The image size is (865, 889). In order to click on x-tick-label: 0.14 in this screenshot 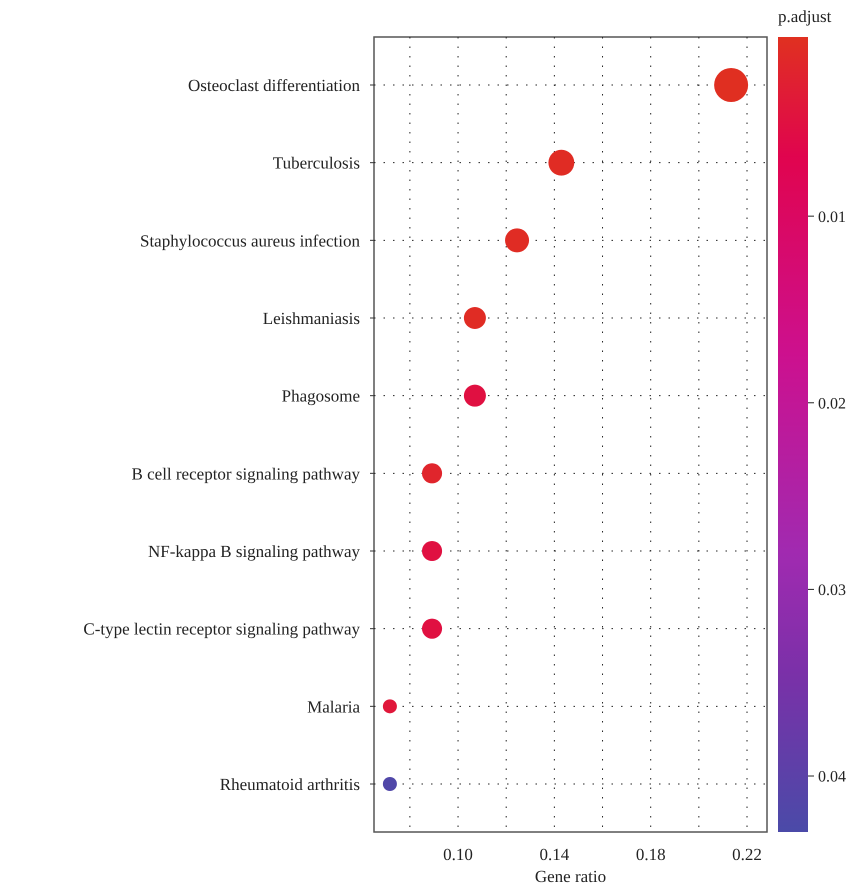, I will do `click(554, 854)`.